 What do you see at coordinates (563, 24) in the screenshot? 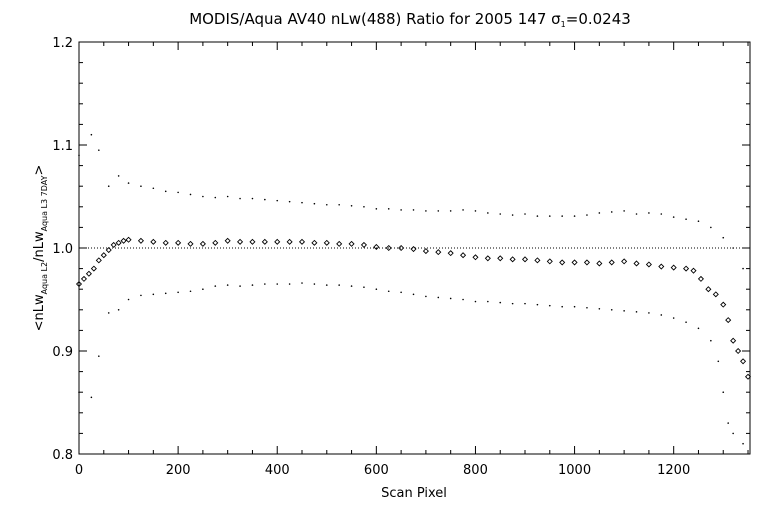
I see `title-sigma-subscript: 1` at bounding box center [563, 24].